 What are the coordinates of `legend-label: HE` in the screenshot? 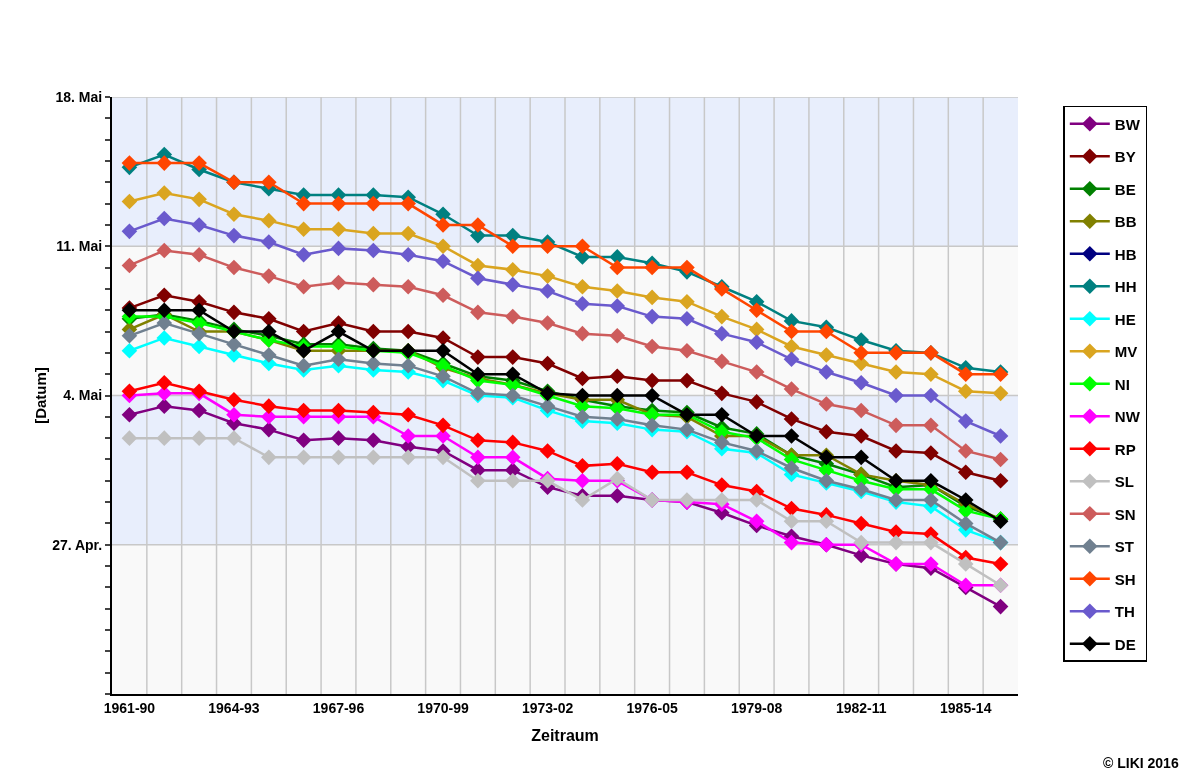 It's located at (1125, 319).